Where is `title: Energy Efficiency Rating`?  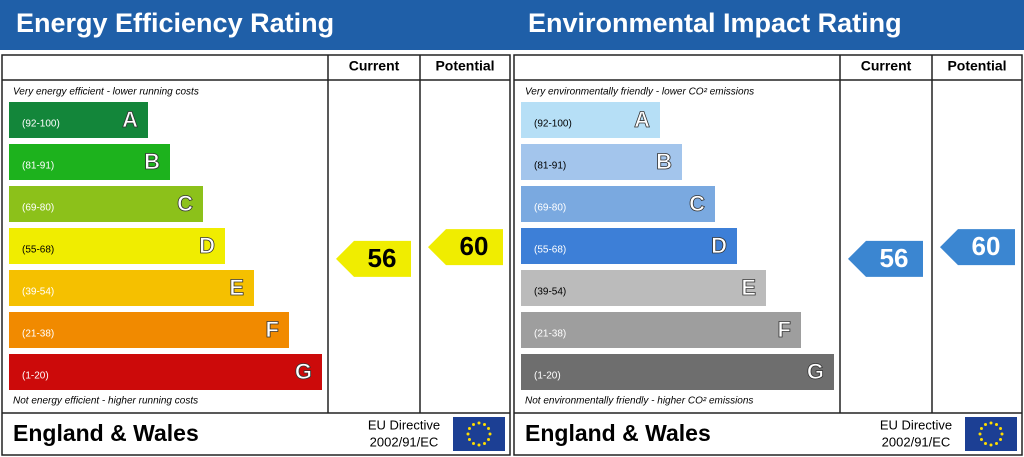
title: Energy Efficiency Rating is located at coordinates (175, 23).